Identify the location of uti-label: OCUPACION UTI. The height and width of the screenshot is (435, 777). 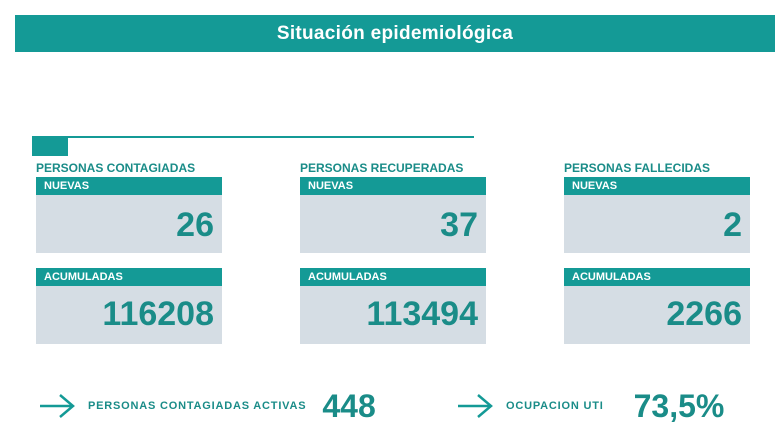
(555, 406).